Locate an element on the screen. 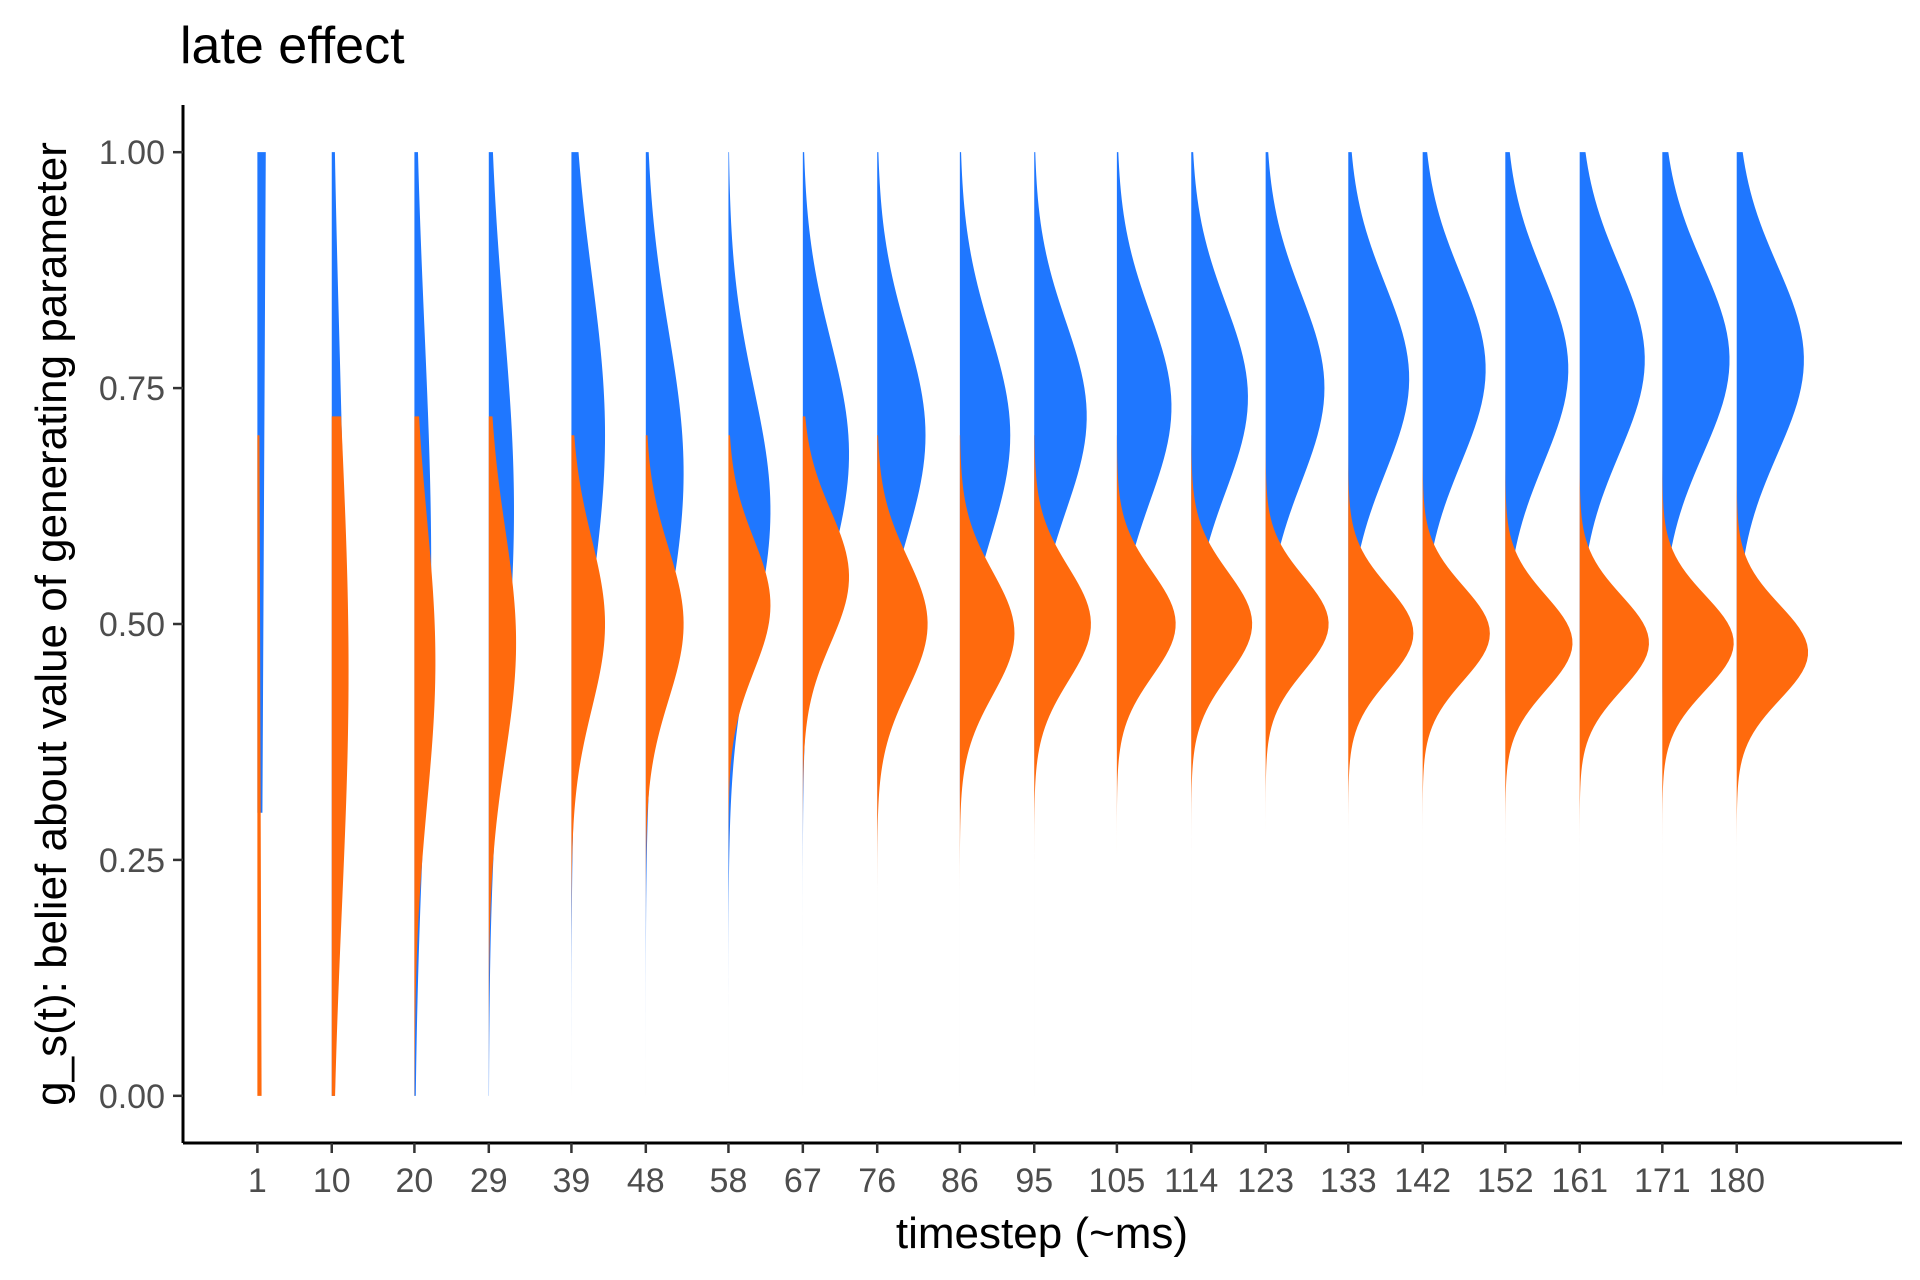 This screenshot has width=1920, height=1280. density-area-series1-t152 is located at coordinates (1537, 624).